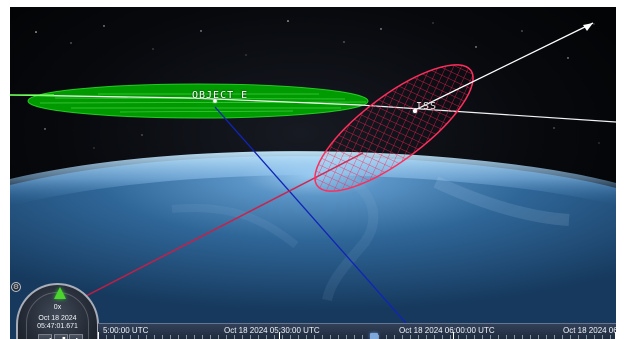 The width and height of the screenshot is (624, 339). I want to click on speed-pointer-icon, so click(60, 293).